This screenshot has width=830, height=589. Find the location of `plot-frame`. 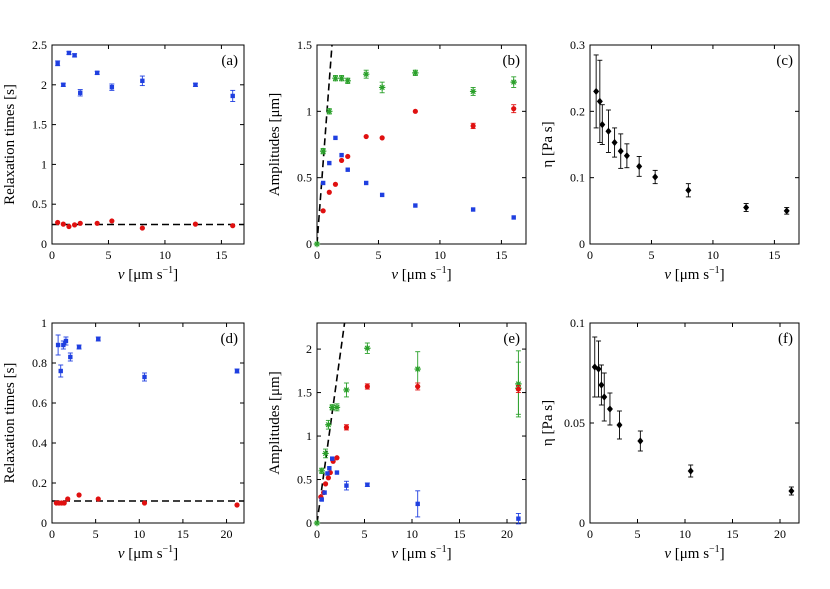

plot-frame is located at coordinates (694, 423).